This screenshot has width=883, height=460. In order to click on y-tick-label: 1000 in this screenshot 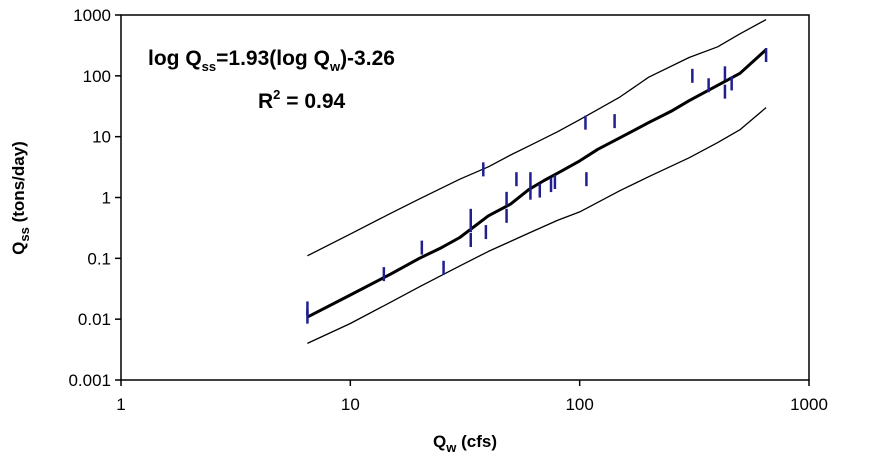, I will do `click(92, 15)`.